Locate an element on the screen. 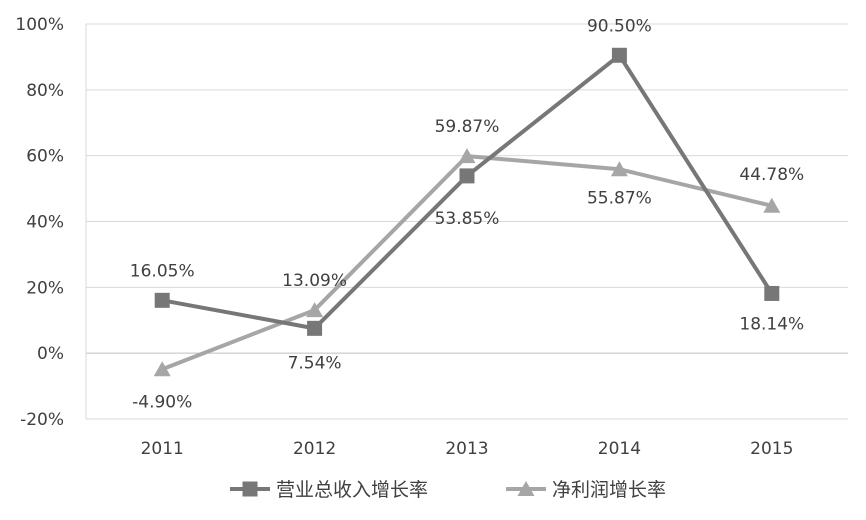 This screenshot has width=866, height=520. y-tick-label: 100% is located at coordinates (39, 25).